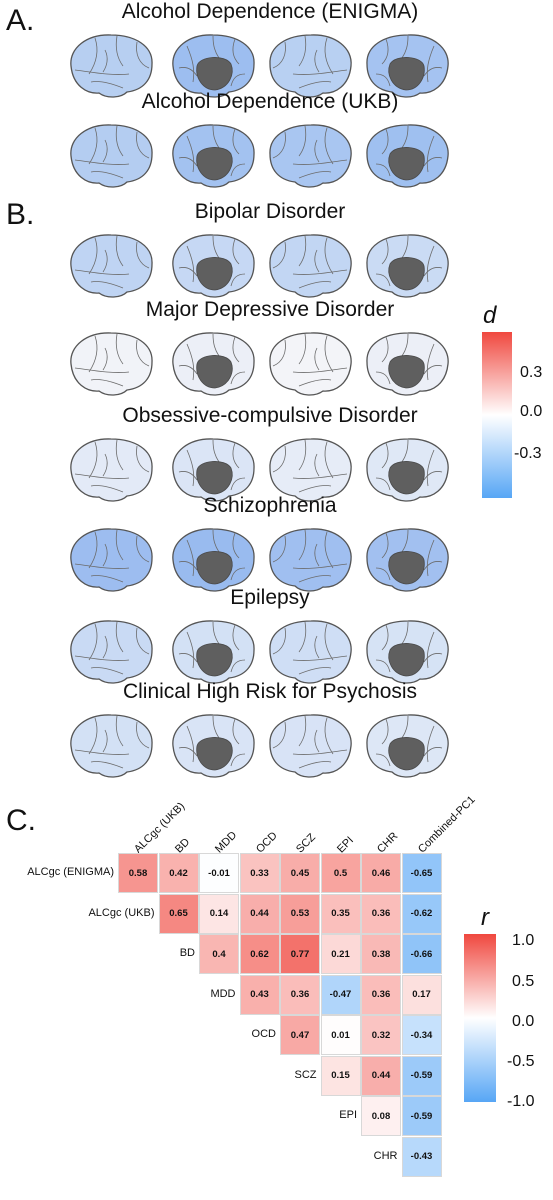 The image size is (553, 1200). What do you see at coordinates (300, 1035) in the screenshot?
I see `heatmap-cell: 0.47` at bounding box center [300, 1035].